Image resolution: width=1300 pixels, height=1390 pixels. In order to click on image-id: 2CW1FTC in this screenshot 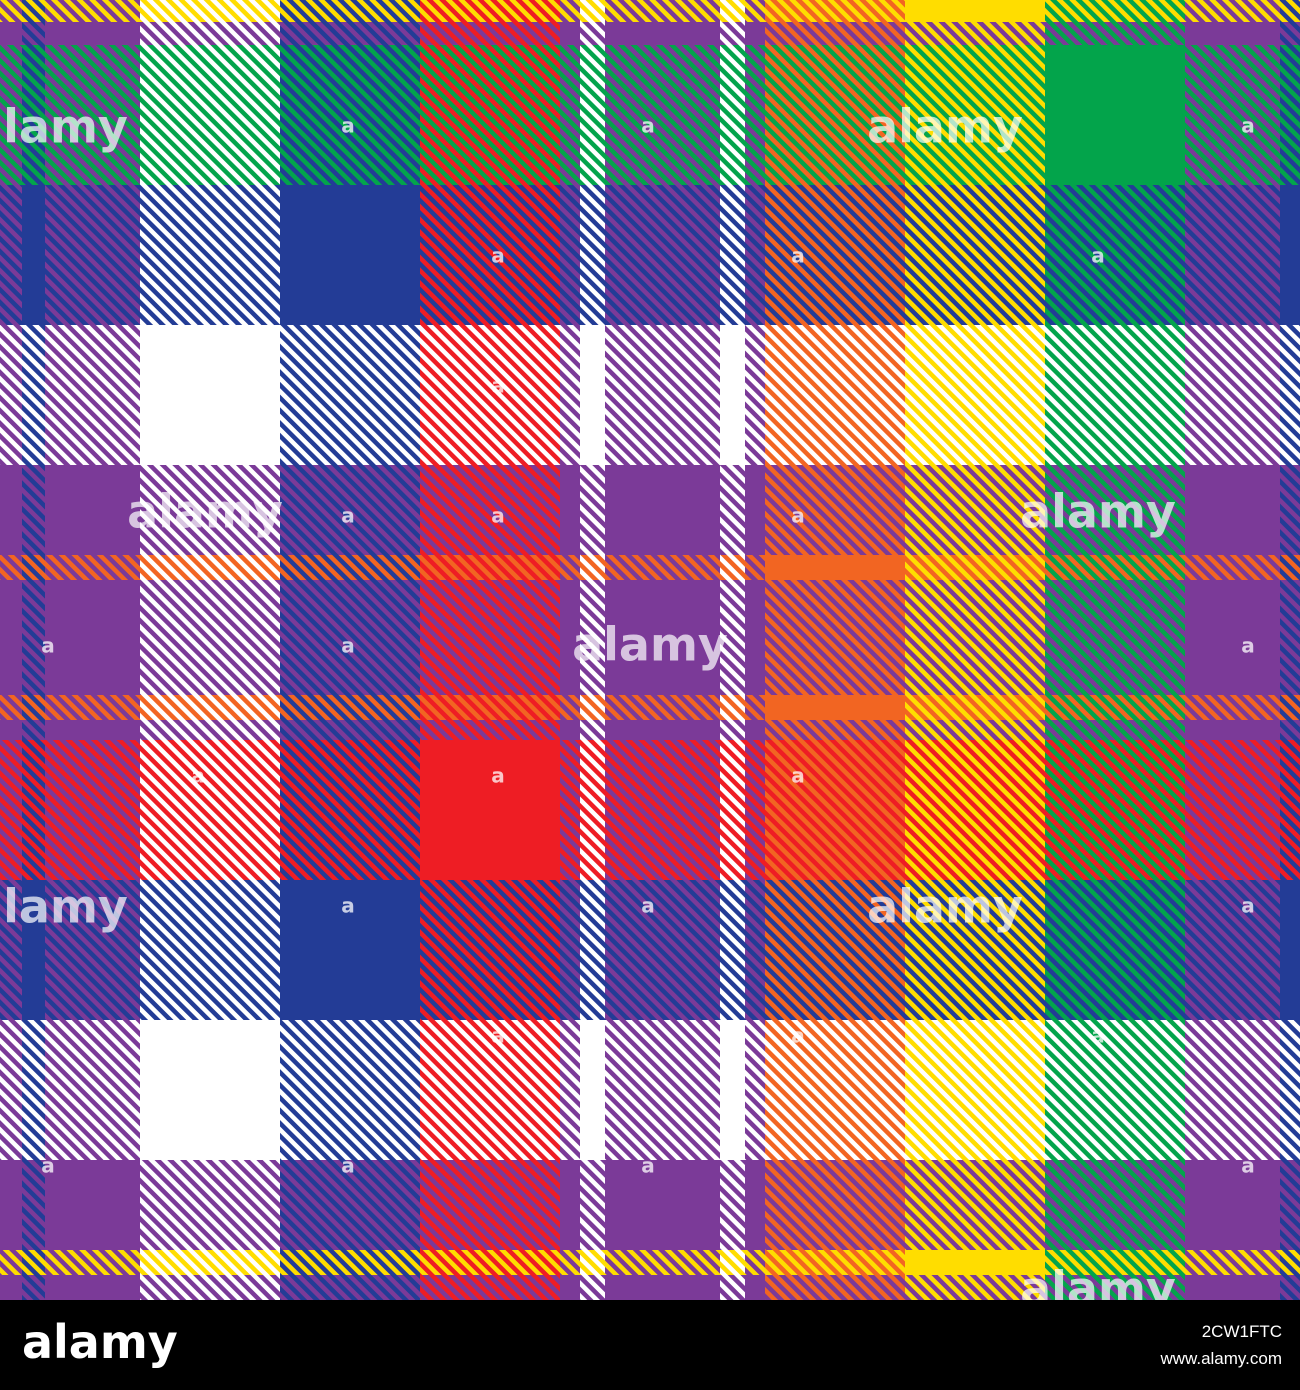, I will do `click(1242, 1331)`.